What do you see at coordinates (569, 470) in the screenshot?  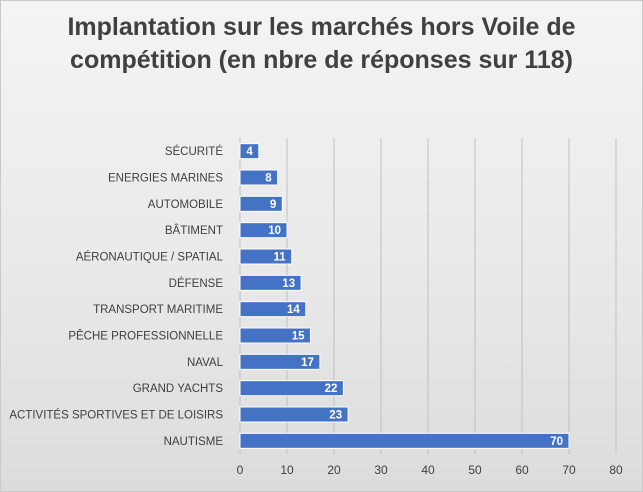 I see `x-tick-label: 70` at bounding box center [569, 470].